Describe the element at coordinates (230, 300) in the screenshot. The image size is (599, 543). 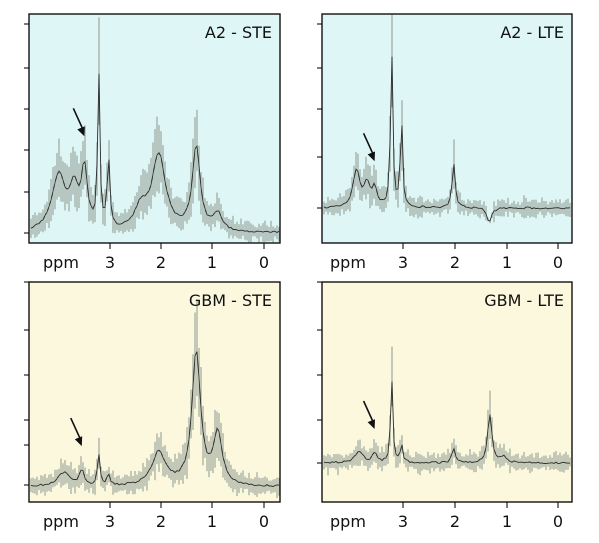
I see `panel-title: GBM - STE` at that location.